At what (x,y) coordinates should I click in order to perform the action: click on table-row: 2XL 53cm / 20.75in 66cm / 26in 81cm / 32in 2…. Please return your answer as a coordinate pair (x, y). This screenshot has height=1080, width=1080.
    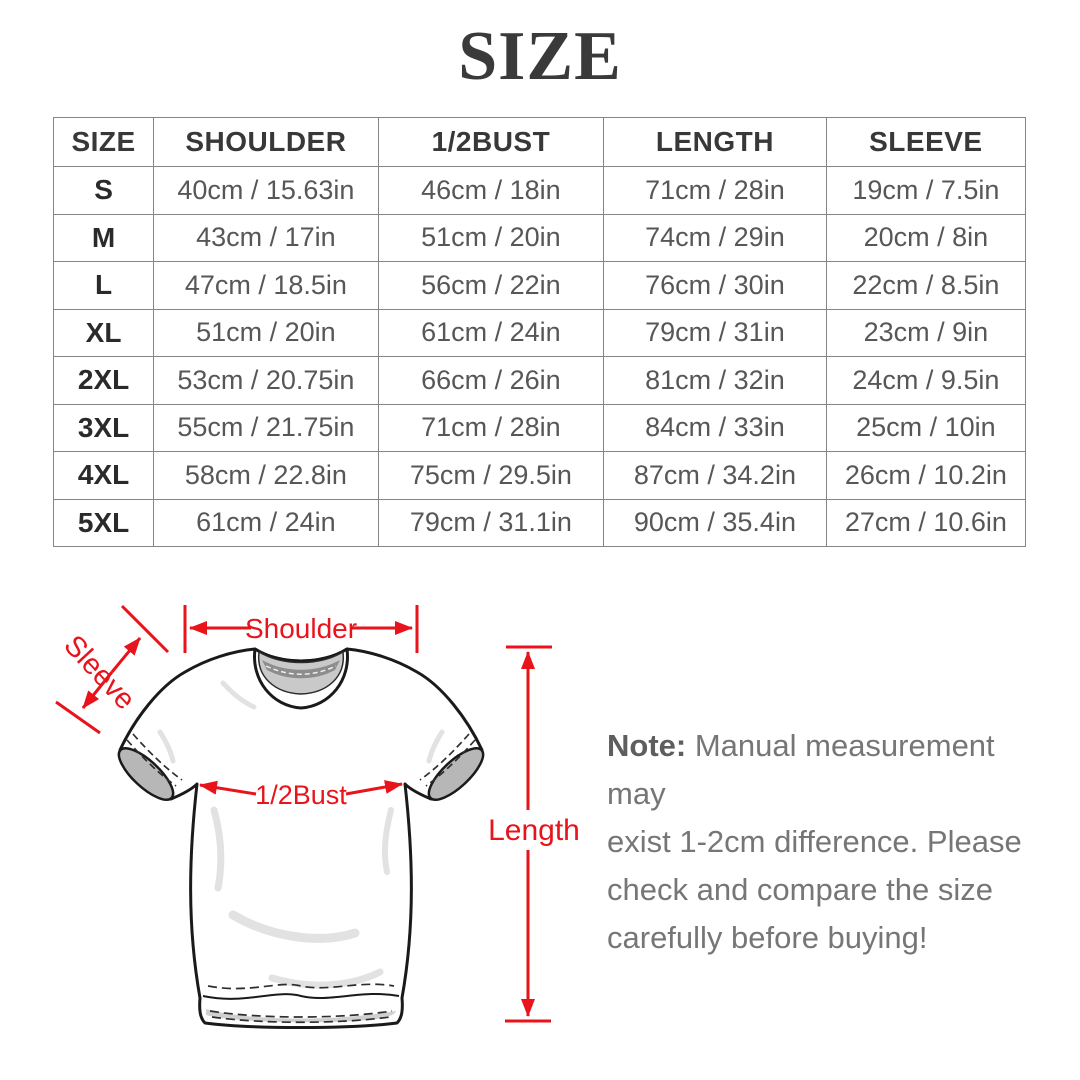
    Looking at the image, I should click on (539, 380).